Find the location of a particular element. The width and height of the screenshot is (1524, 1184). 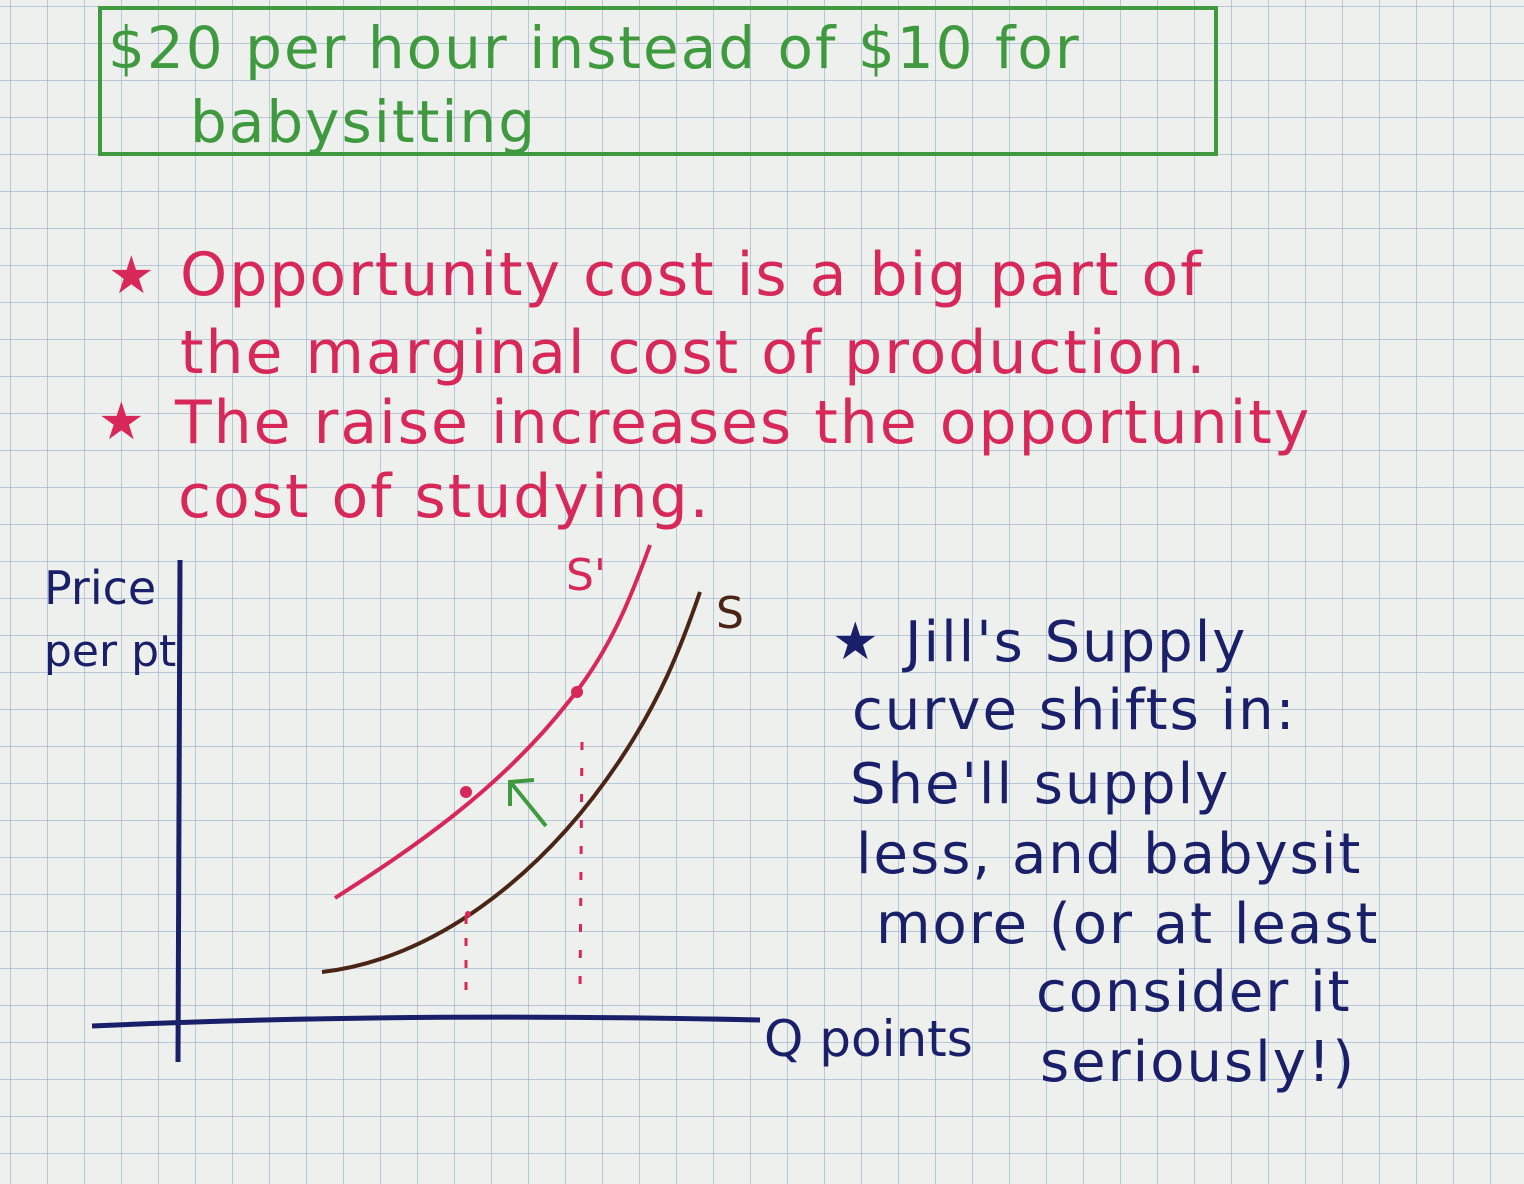

supply-curve-s is located at coordinates (511, 782).